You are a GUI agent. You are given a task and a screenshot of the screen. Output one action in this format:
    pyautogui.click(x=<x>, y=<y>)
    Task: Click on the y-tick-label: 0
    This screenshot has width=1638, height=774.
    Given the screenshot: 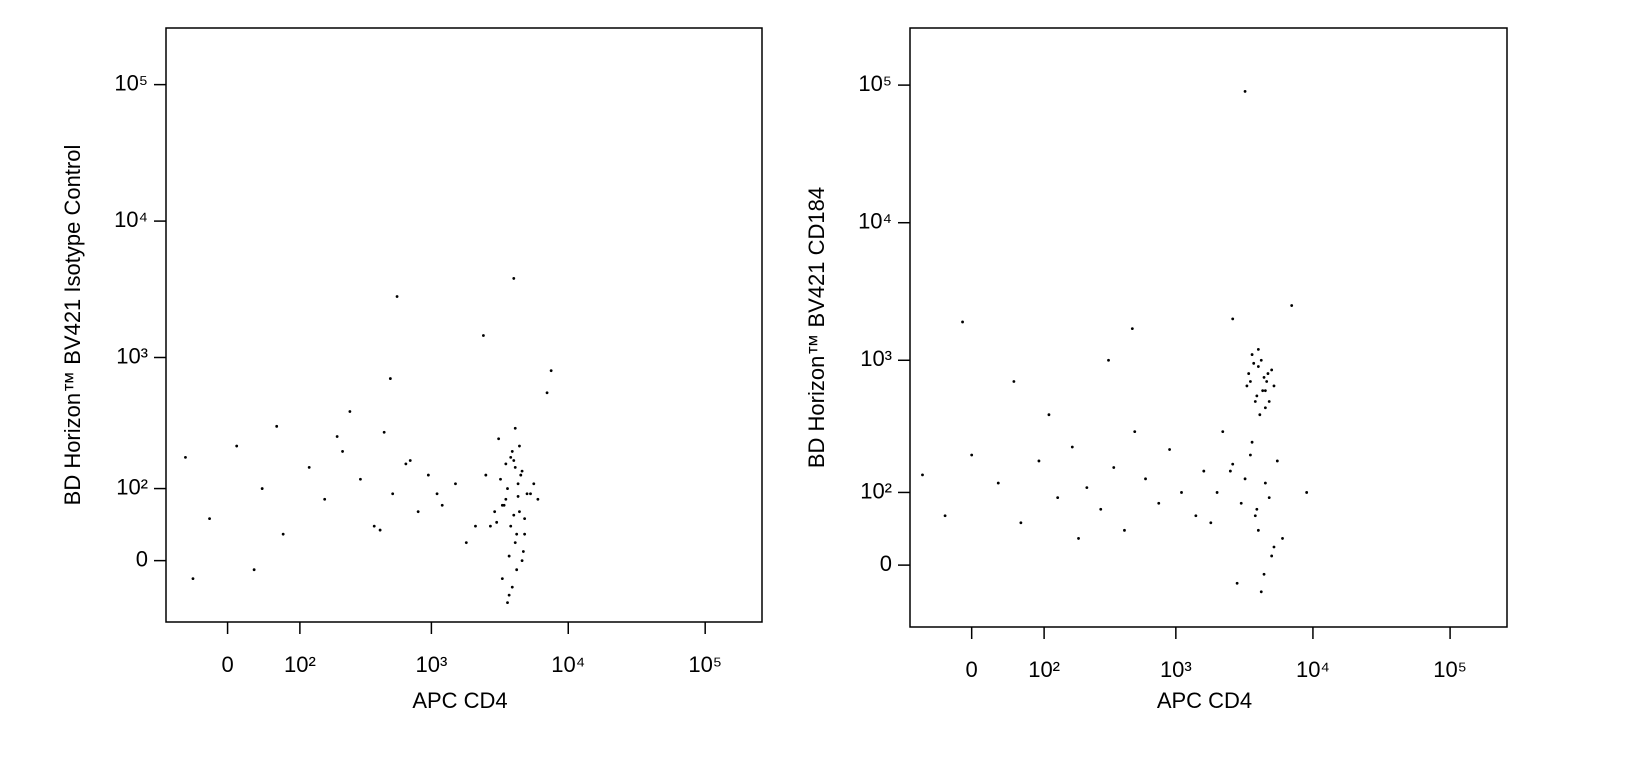 What is the action you would take?
    pyautogui.click(x=886, y=563)
    